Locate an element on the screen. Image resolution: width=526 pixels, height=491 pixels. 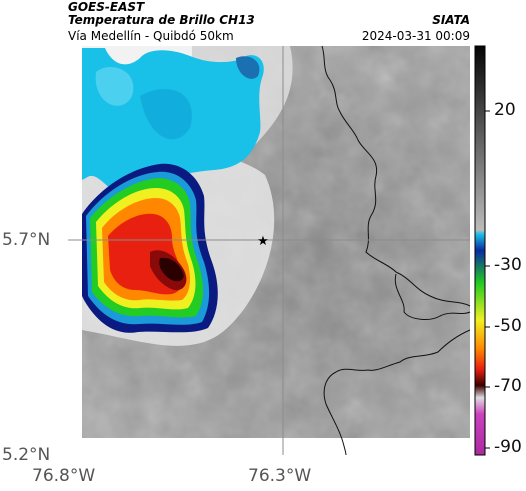
org-label: SIATA is located at coordinates (451, 20).